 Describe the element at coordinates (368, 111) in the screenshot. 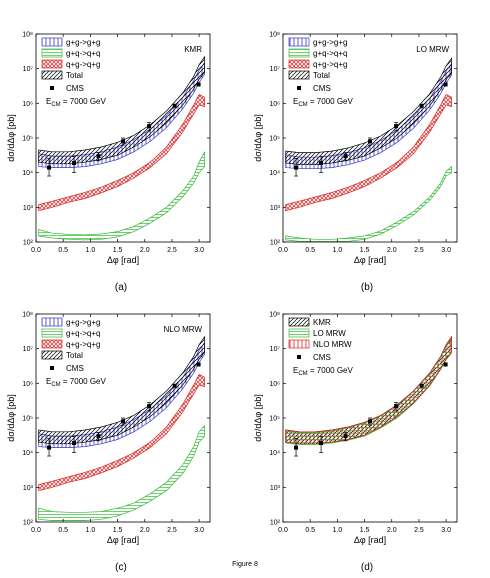

I see `band-total` at that location.